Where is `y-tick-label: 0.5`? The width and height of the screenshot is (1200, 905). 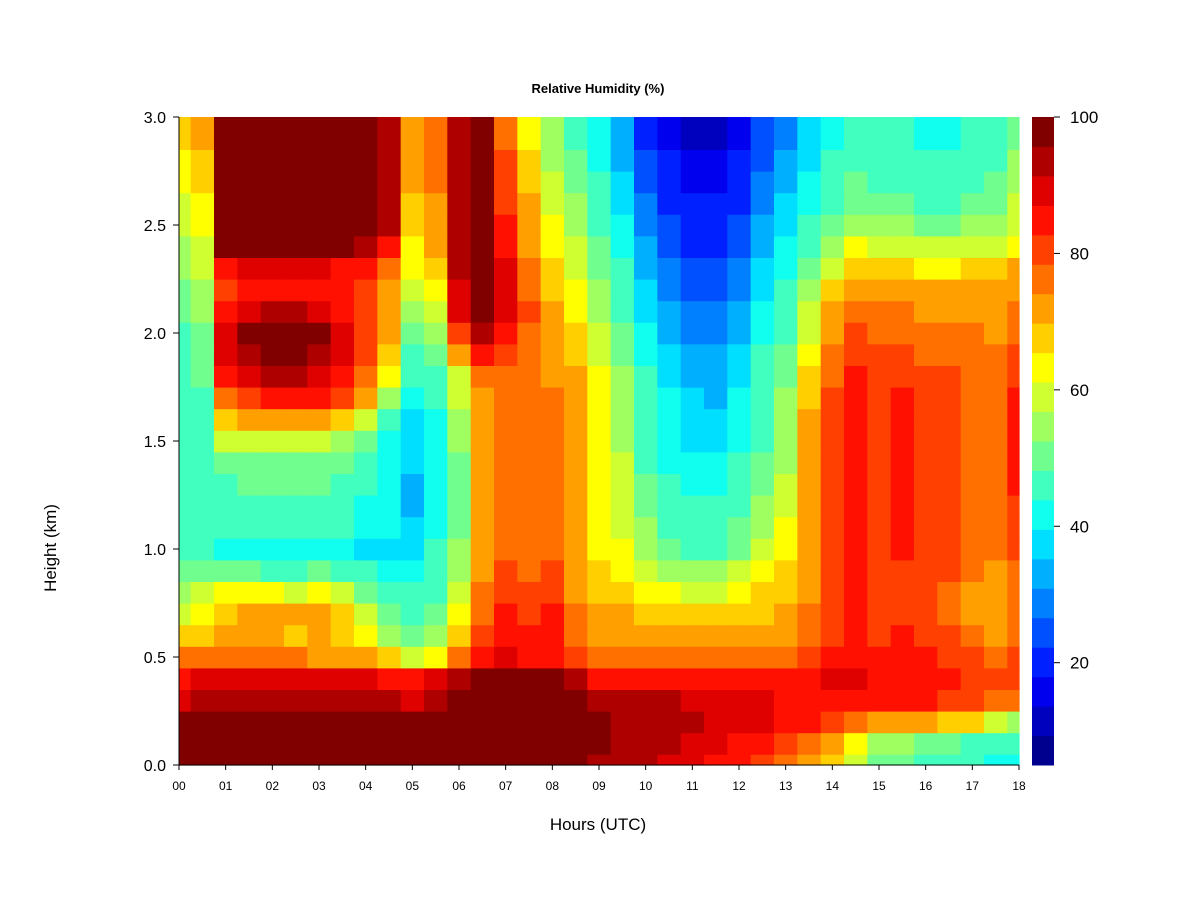
y-tick-label: 0.5 is located at coordinates (155, 658).